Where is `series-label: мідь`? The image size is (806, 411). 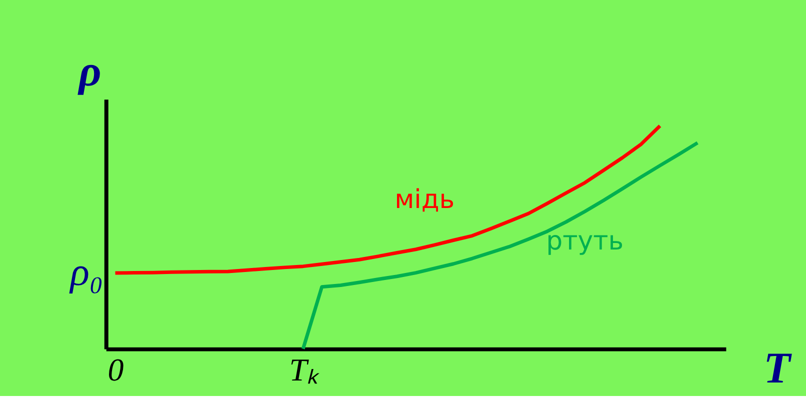
series-label: мідь is located at coordinates (424, 199).